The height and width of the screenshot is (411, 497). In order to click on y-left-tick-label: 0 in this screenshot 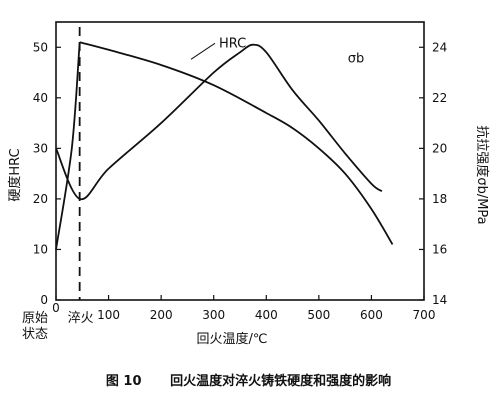, I will do `click(44, 300)`.